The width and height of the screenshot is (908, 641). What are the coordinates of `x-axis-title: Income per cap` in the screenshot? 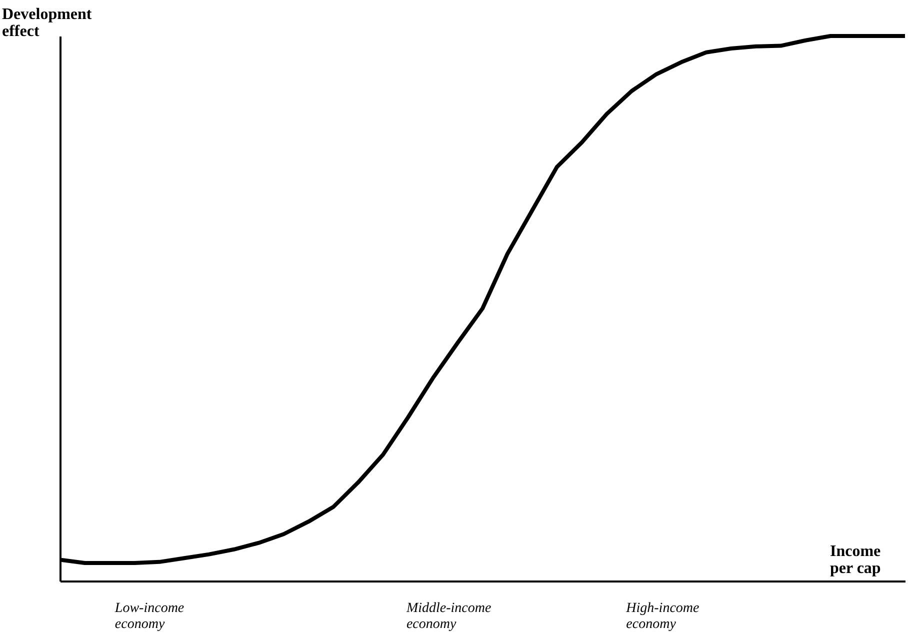 It's located at (855, 560).